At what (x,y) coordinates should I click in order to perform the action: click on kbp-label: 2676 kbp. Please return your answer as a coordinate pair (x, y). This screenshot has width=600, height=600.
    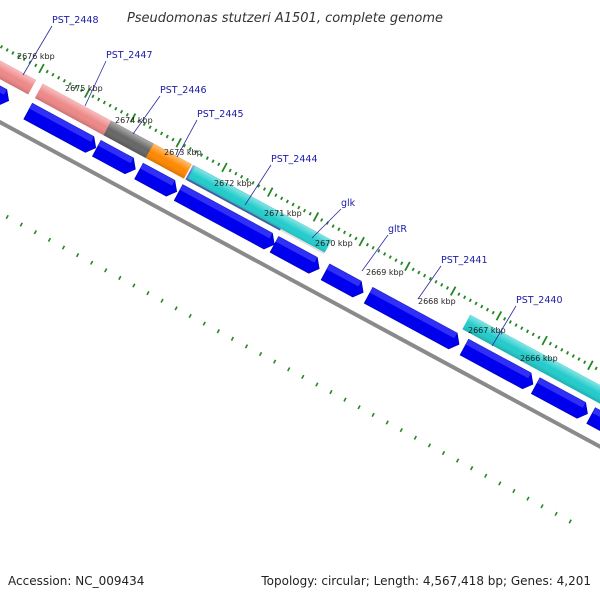
    Looking at the image, I should click on (36, 56).